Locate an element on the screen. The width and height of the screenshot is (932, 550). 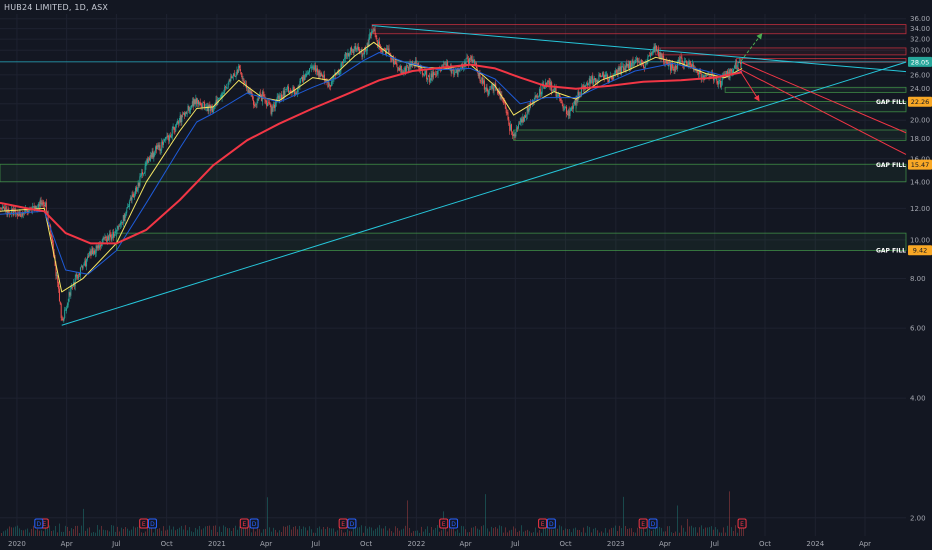
y-tick-label: 34.00 is located at coordinates (920, 29).